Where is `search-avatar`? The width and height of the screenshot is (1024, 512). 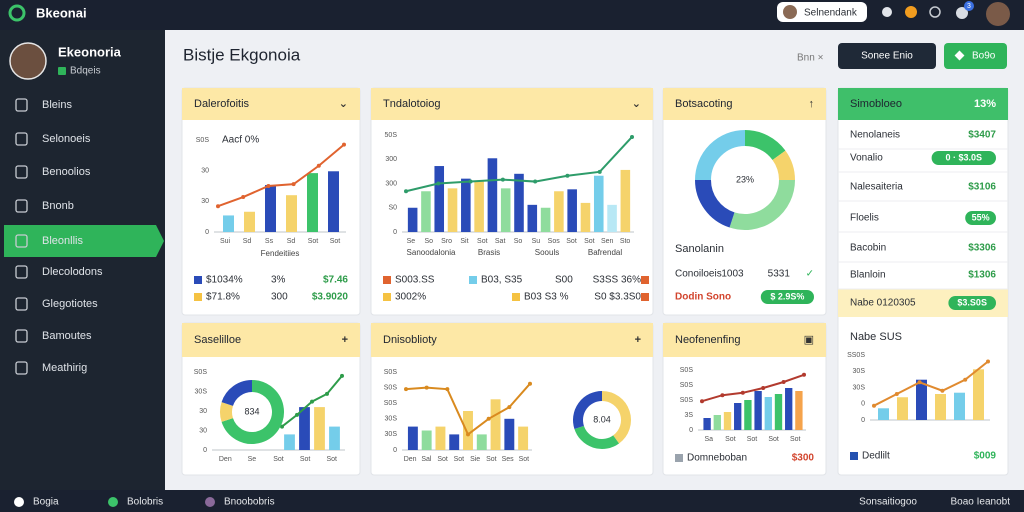 search-avatar is located at coordinates (790, 12).